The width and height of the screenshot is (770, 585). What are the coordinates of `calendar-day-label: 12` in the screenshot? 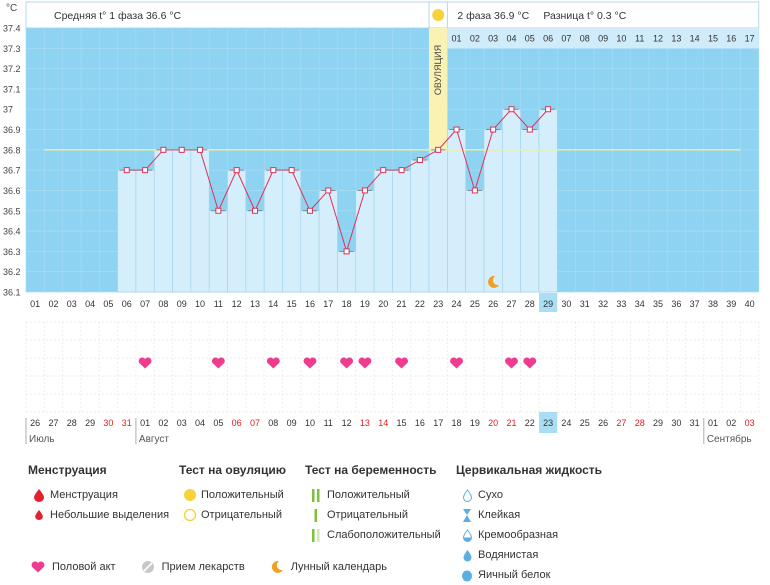 It's located at (347, 423).